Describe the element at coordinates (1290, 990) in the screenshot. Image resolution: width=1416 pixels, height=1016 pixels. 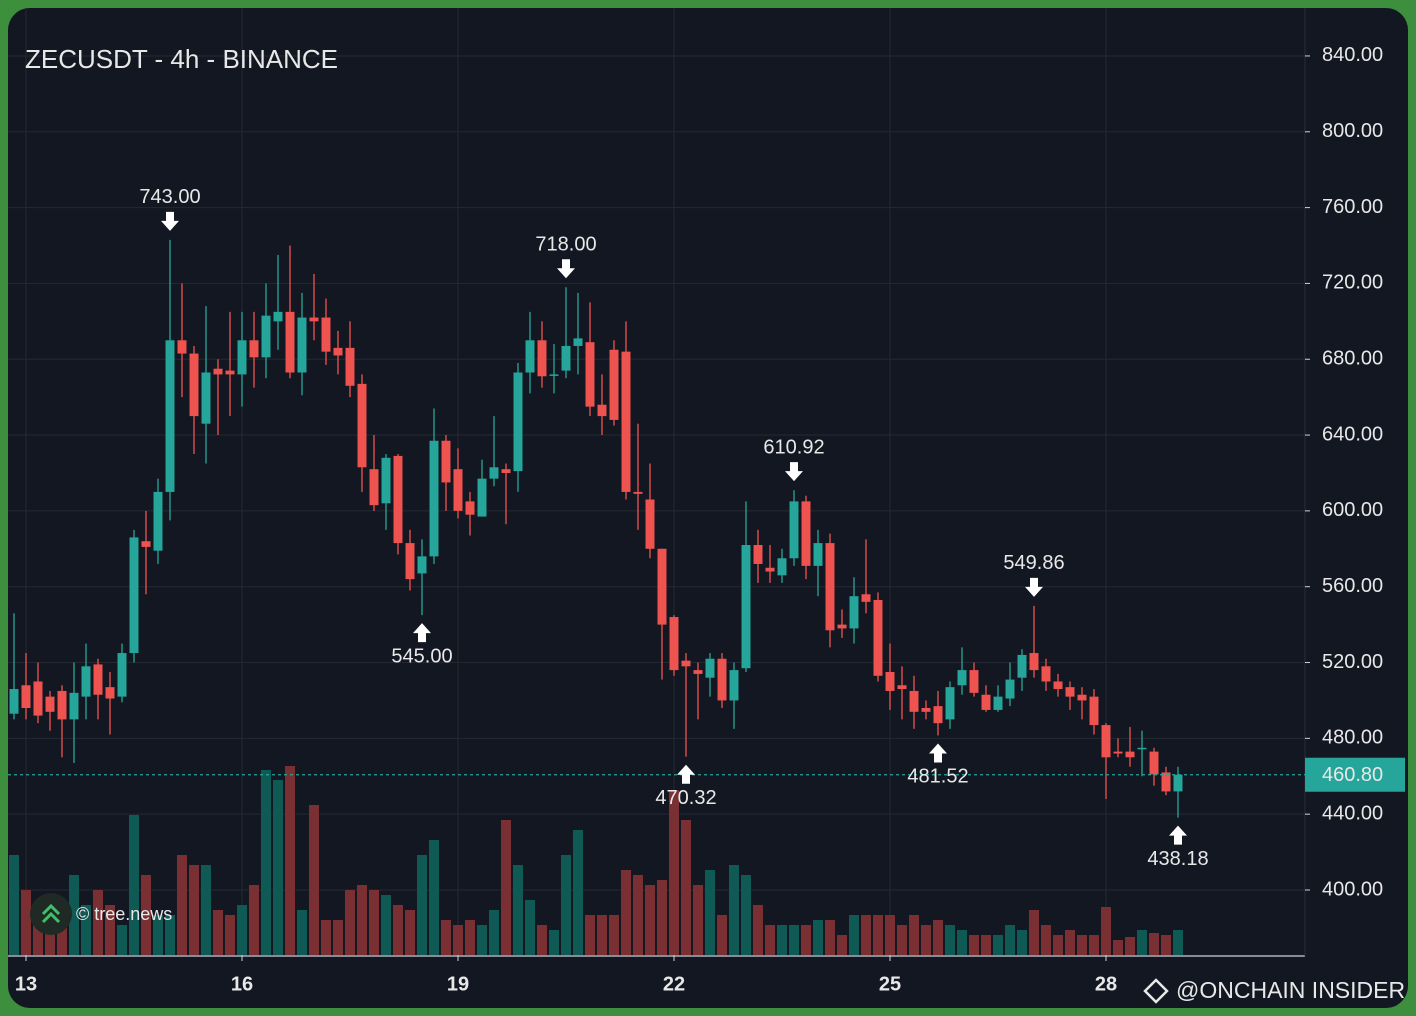
I see `credit: @ONCHAIN INSIDER` at that location.